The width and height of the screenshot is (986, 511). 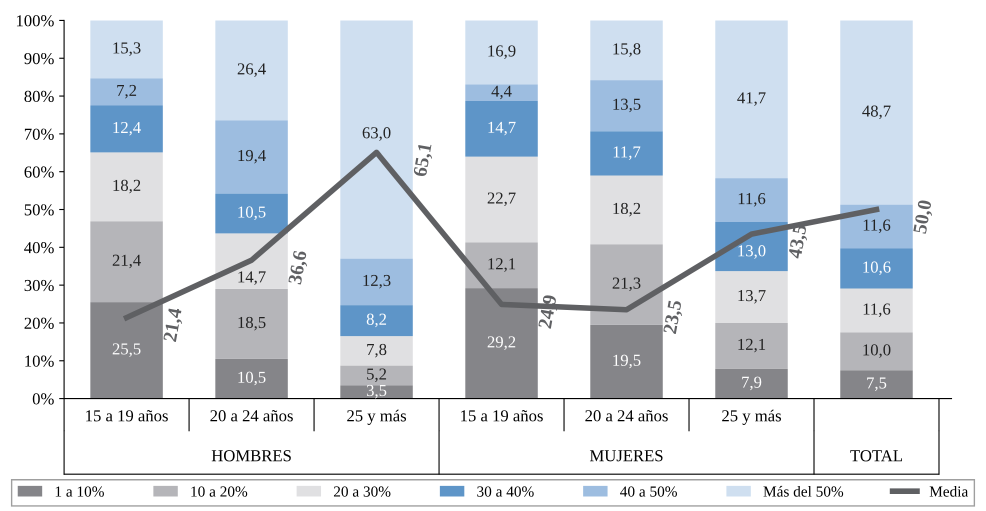 I want to click on data-label: 10,6, so click(x=877, y=268).